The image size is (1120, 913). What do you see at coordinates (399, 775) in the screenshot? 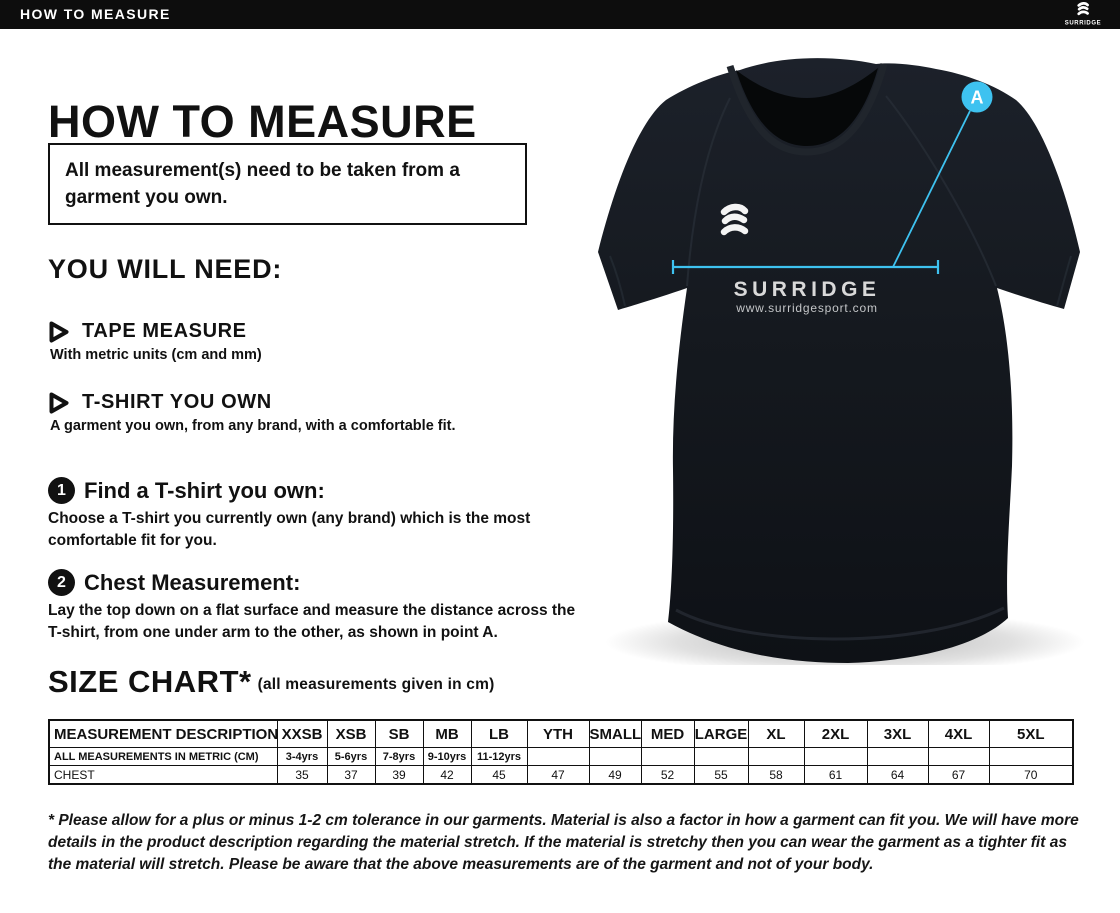
I see `table-cell: 39` at bounding box center [399, 775].